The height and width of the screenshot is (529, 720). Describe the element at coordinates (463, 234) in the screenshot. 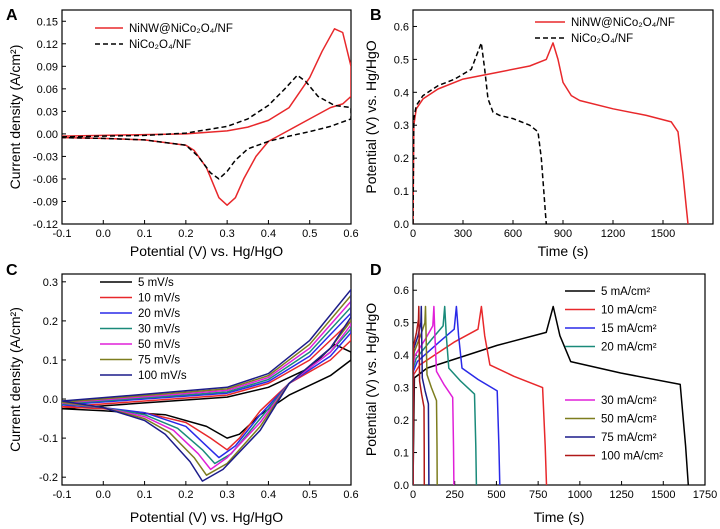

I see `x-tick-label: 300` at that location.